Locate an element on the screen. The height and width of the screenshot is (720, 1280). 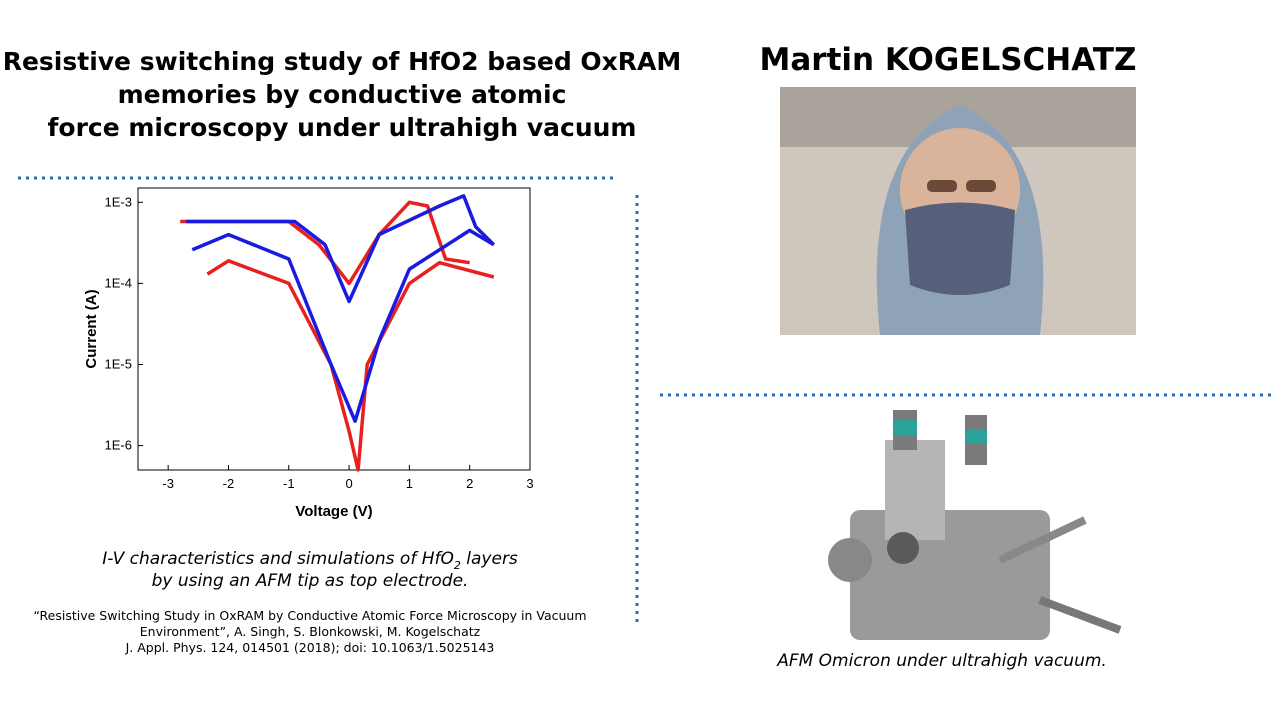
photo-caption: AFM Omicron under ultrahigh vacuum. is located at coordinates (941, 661).